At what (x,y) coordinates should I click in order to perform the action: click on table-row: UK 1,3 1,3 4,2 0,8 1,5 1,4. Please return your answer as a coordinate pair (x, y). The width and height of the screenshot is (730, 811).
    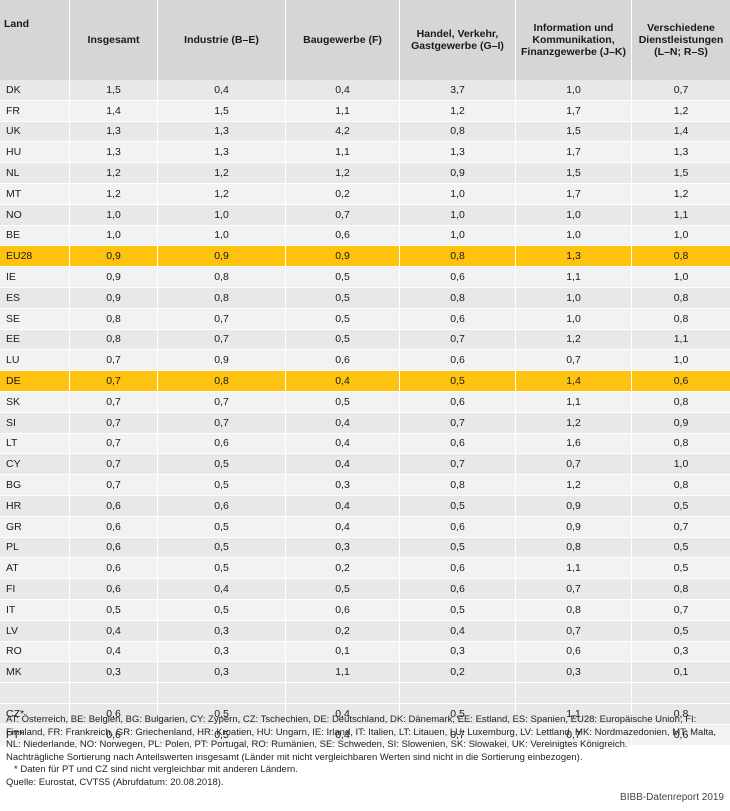
    Looking at the image, I should click on (365, 132).